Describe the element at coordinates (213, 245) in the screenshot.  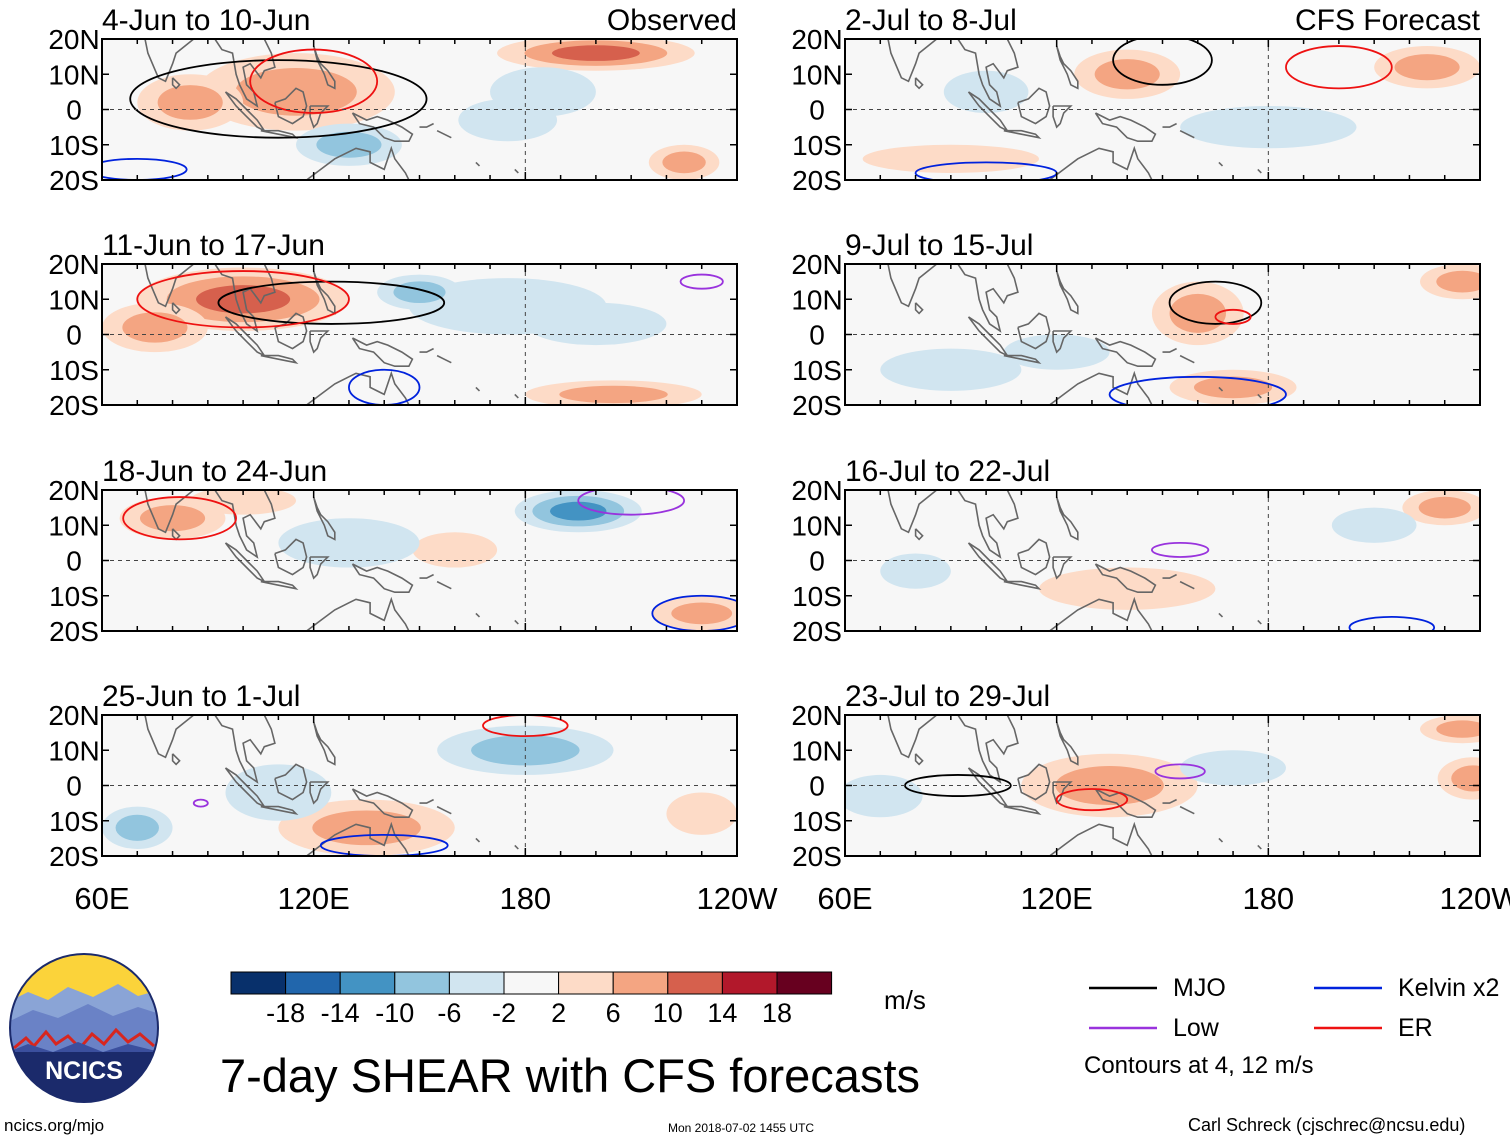
I see `panel-period-label: 11-Jun to 17-Jun` at that location.